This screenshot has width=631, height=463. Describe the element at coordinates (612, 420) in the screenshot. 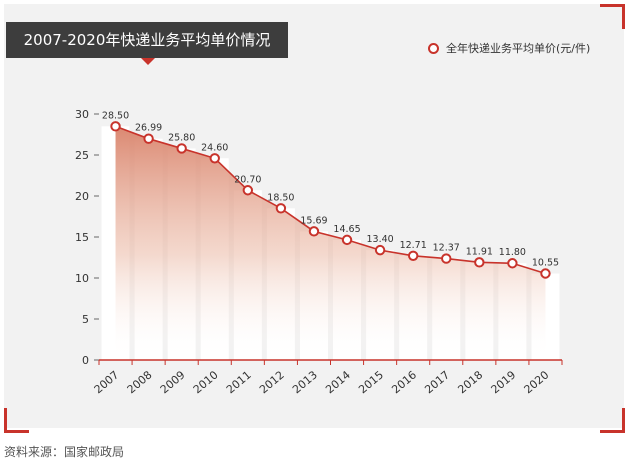

I see `corner-frame-bottom-right` at that location.